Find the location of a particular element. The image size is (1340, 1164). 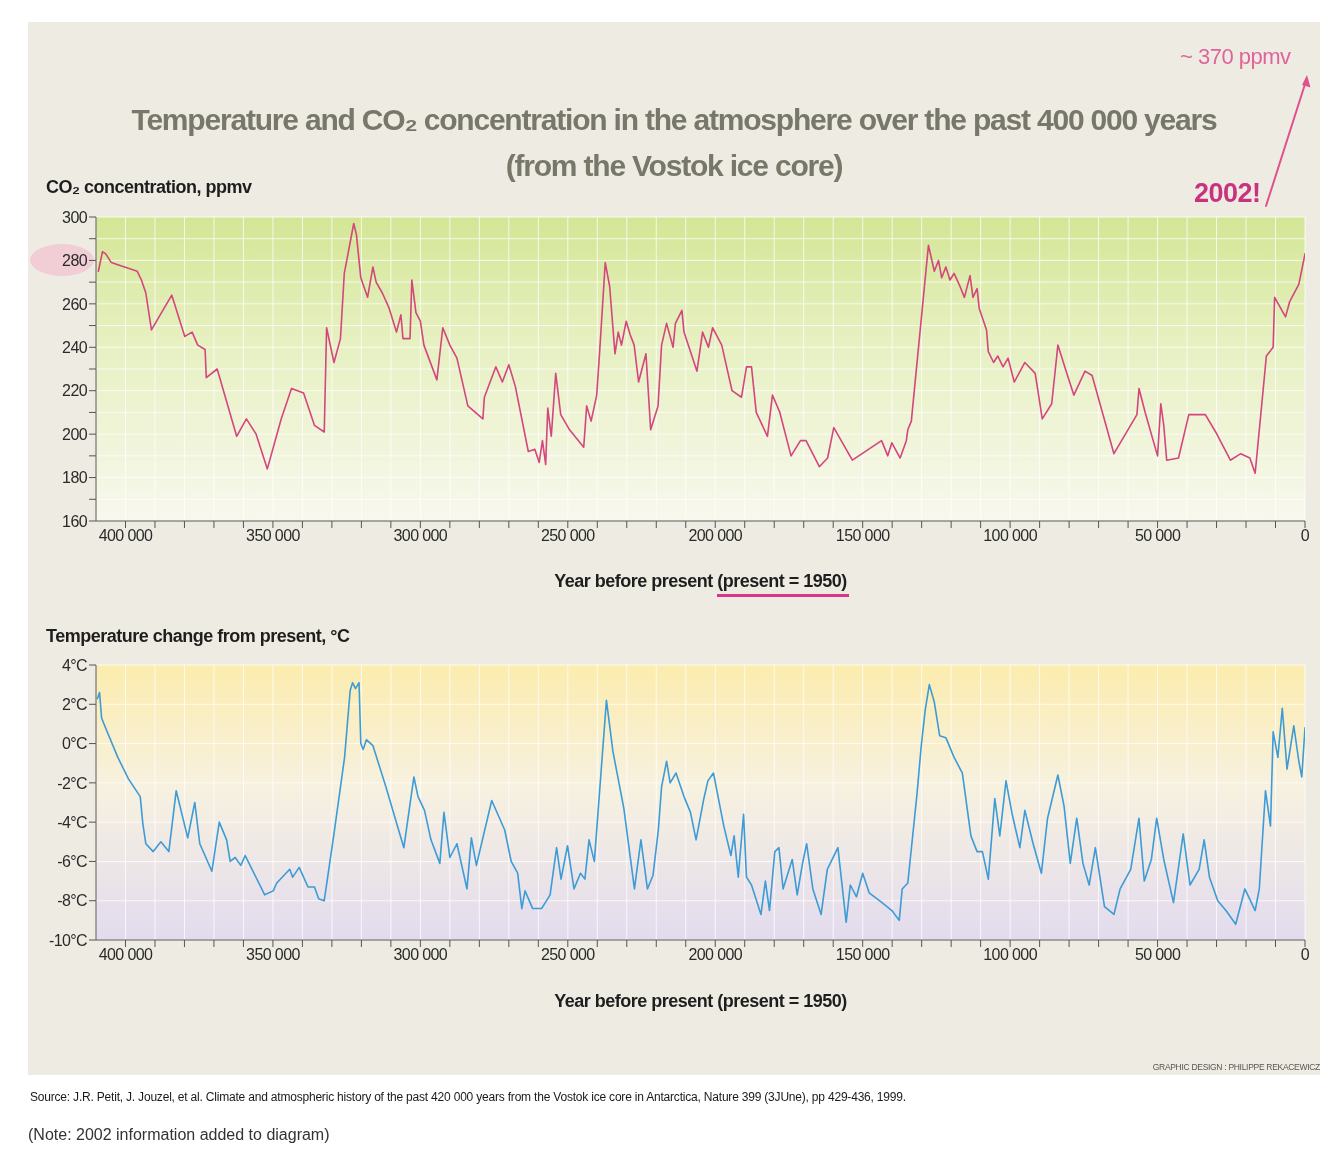

y-tick-label: 200 is located at coordinates (75, 434).